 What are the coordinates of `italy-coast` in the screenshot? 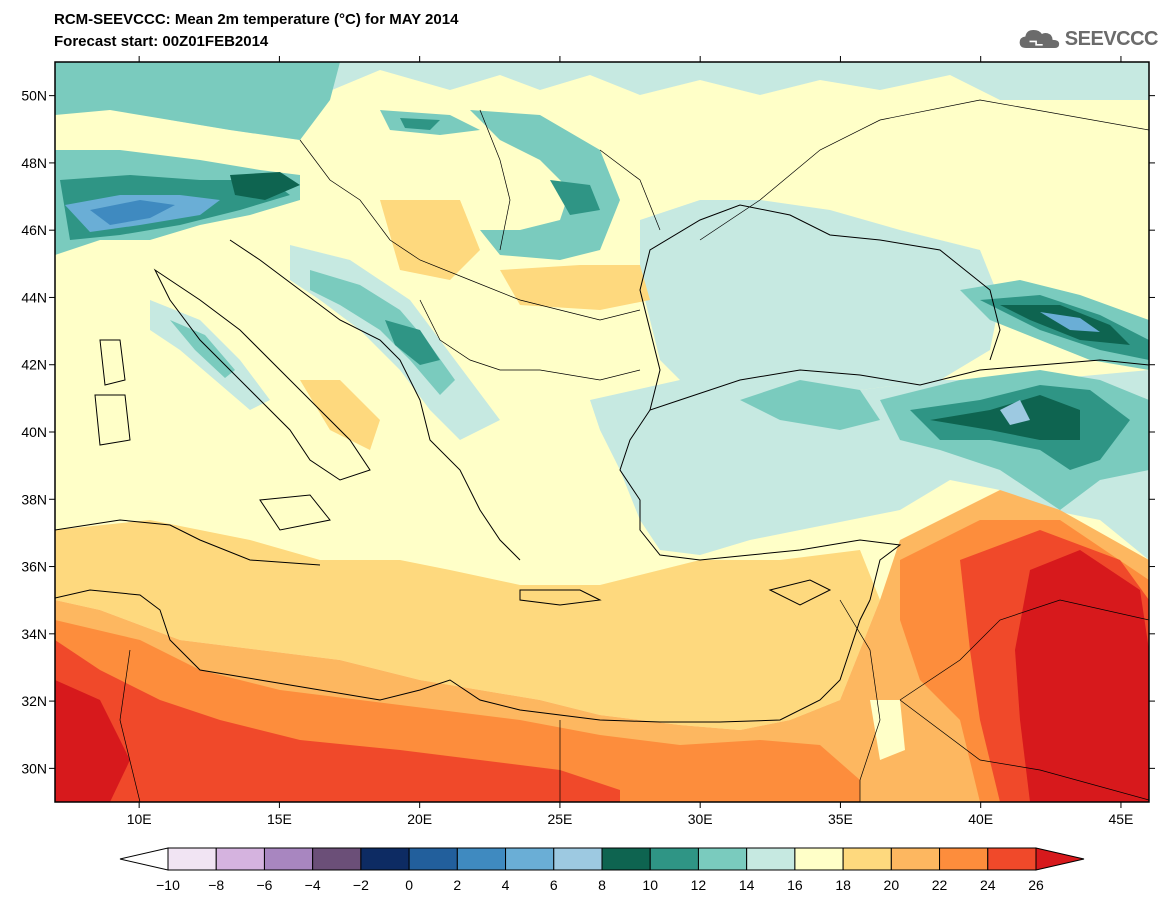 It's located at (262, 374).